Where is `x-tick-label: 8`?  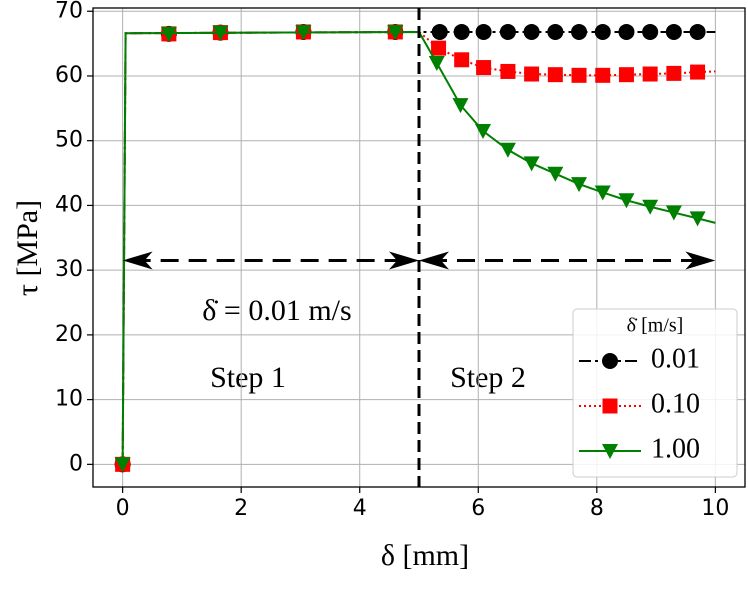
x-tick-label: 8 is located at coordinates (597, 508).